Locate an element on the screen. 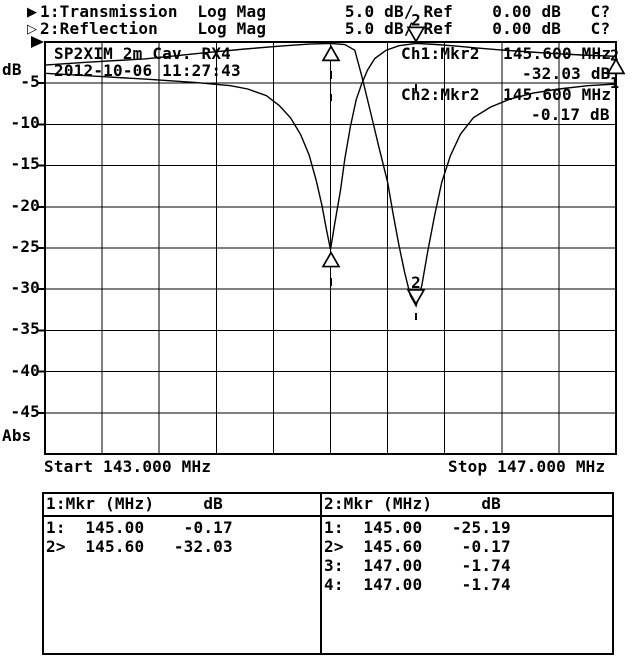  table-row: 1: 145.00 -0.17 is located at coordinates (139, 527).